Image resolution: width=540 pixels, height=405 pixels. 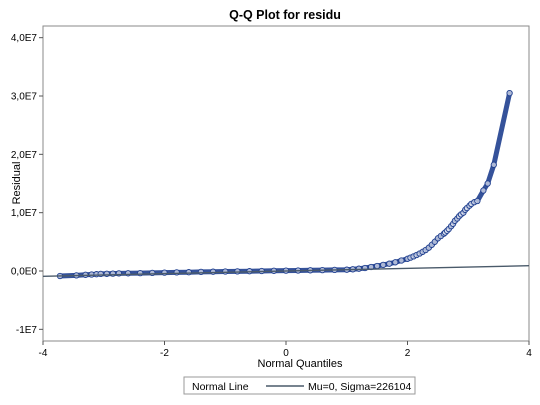 I want to click on x-axis: -4 -2 0 2 4, so click(x=285, y=350).